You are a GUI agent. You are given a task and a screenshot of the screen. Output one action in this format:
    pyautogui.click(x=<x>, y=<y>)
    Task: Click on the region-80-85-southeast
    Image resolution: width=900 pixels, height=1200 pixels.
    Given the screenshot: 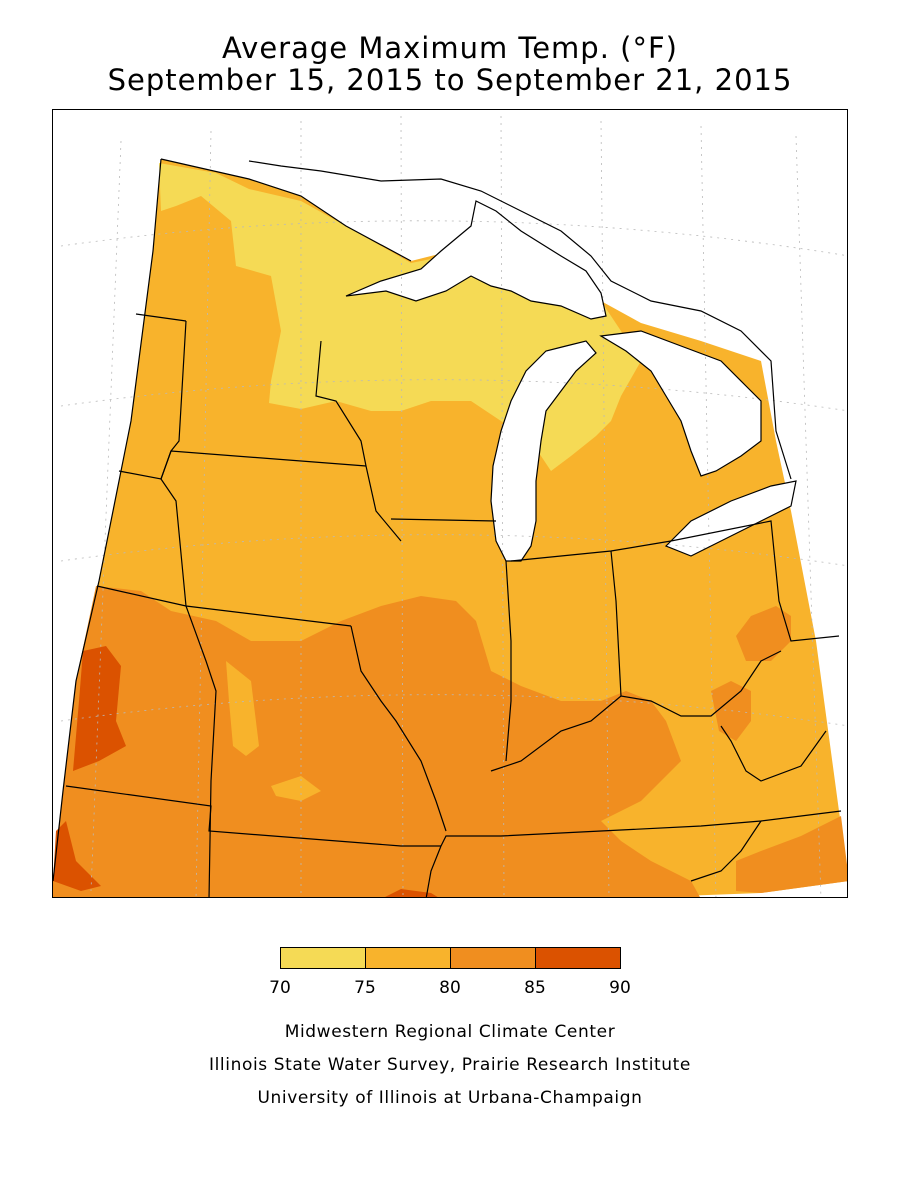 What is the action you would take?
    pyautogui.click(x=791, y=854)
    